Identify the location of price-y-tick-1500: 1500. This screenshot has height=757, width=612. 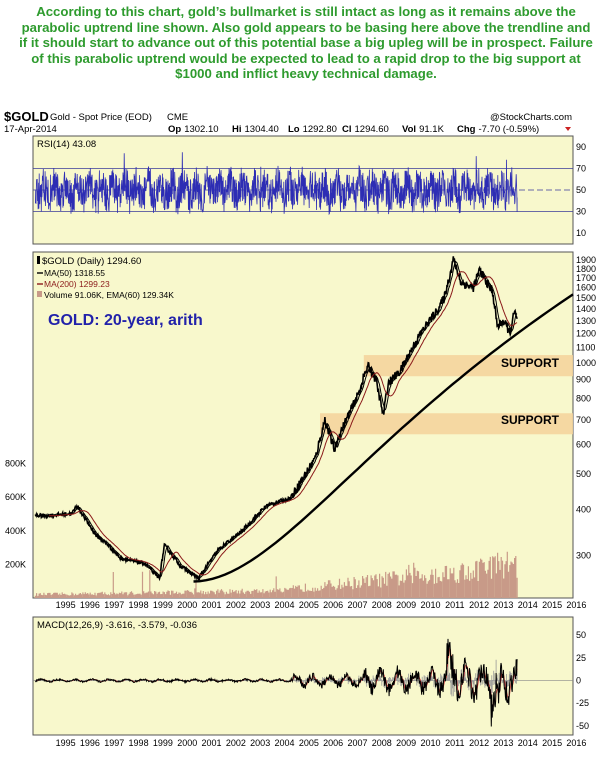
(586, 298).